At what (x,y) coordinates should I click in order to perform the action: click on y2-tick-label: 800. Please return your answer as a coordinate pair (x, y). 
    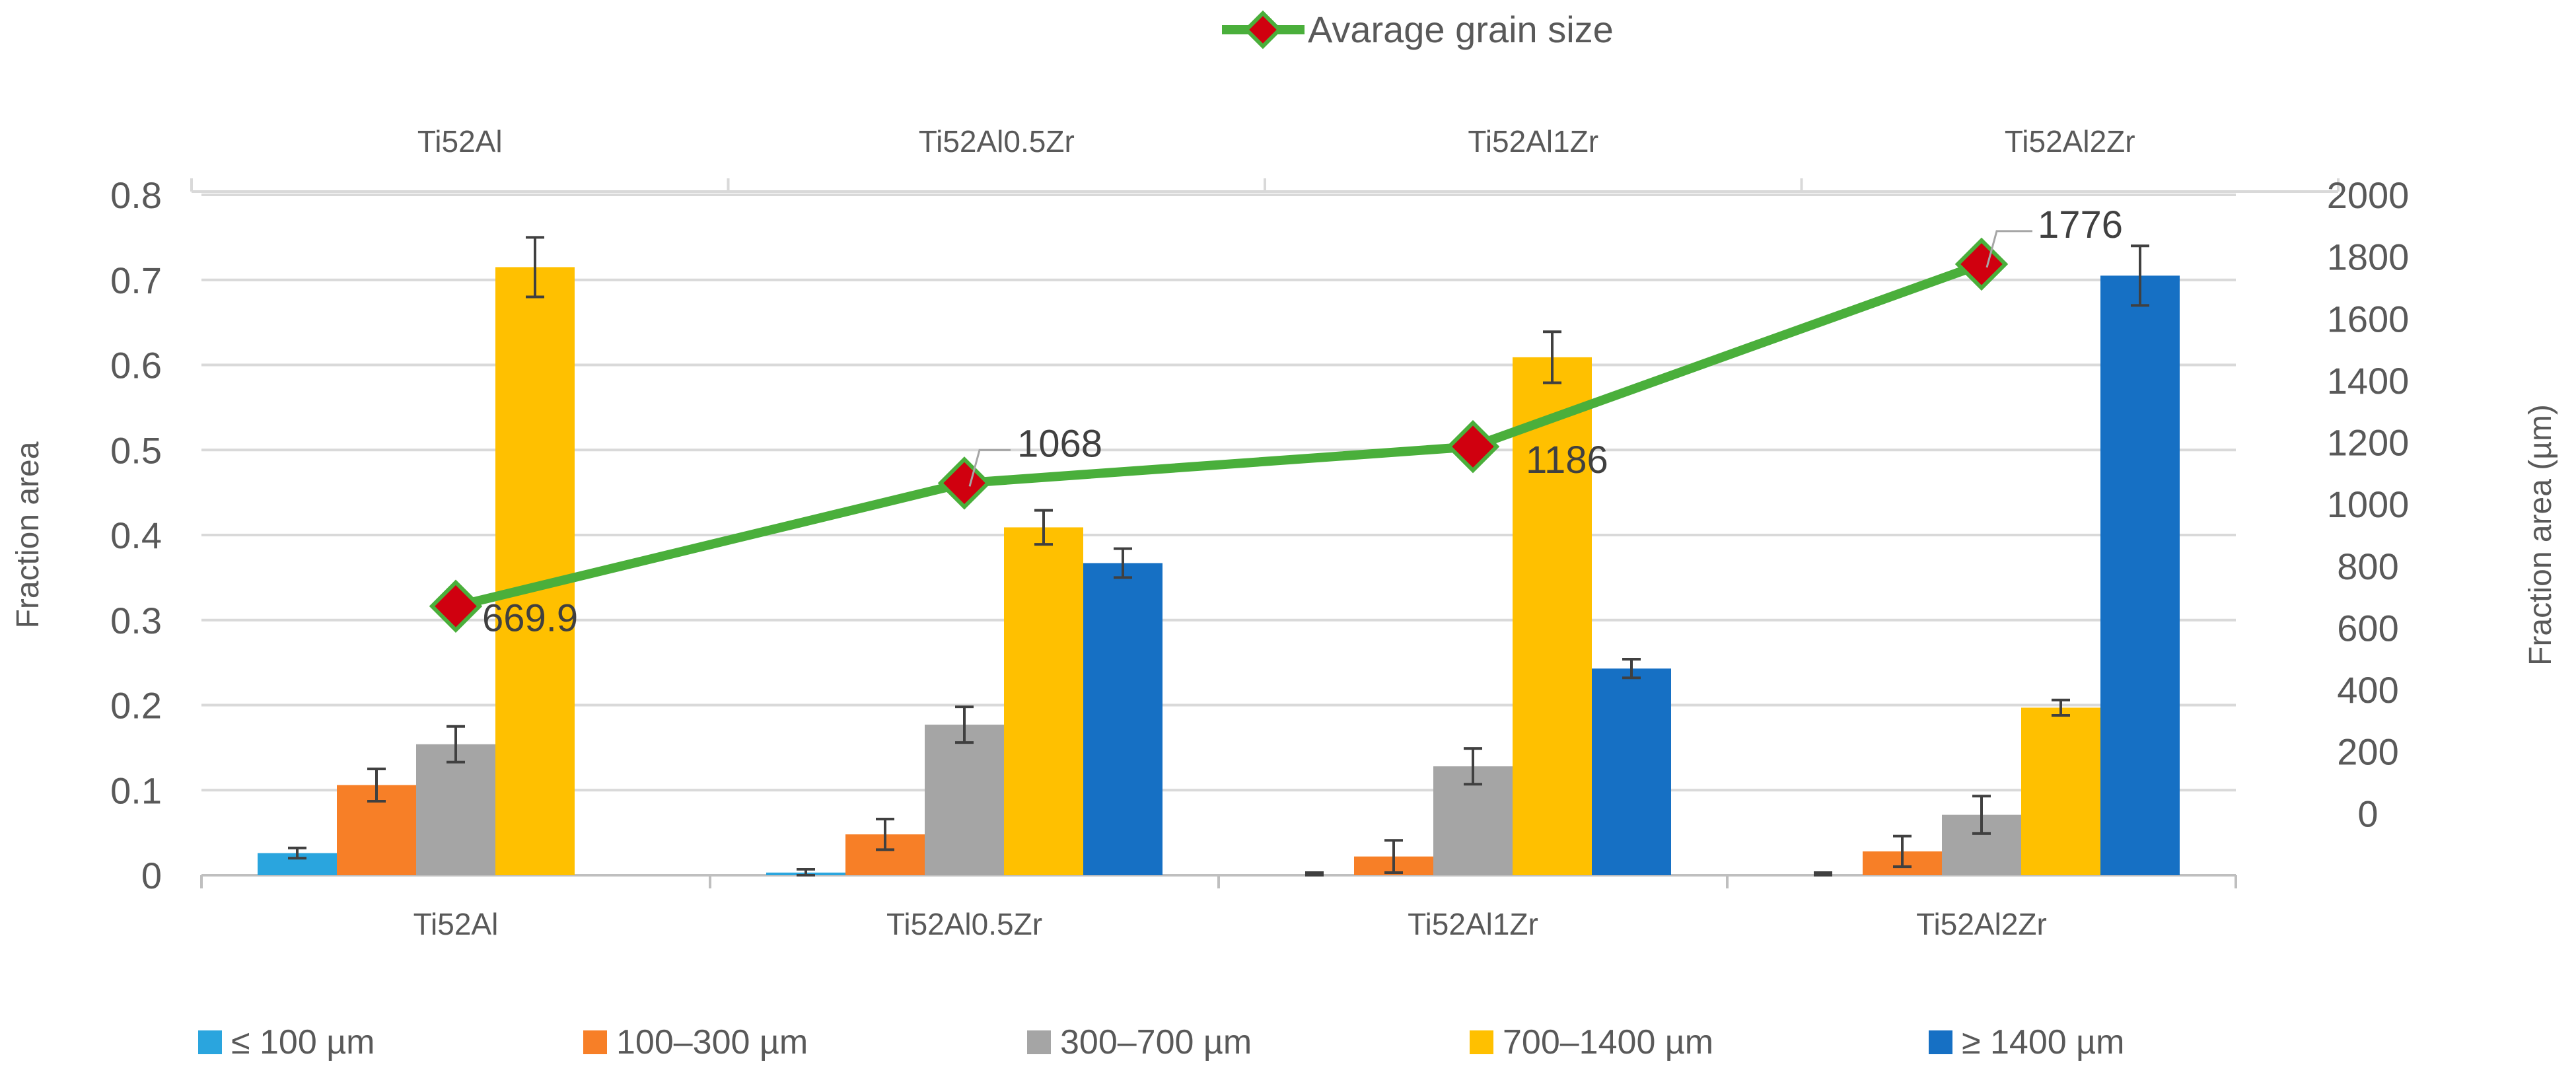
    Looking at the image, I should click on (2367, 566).